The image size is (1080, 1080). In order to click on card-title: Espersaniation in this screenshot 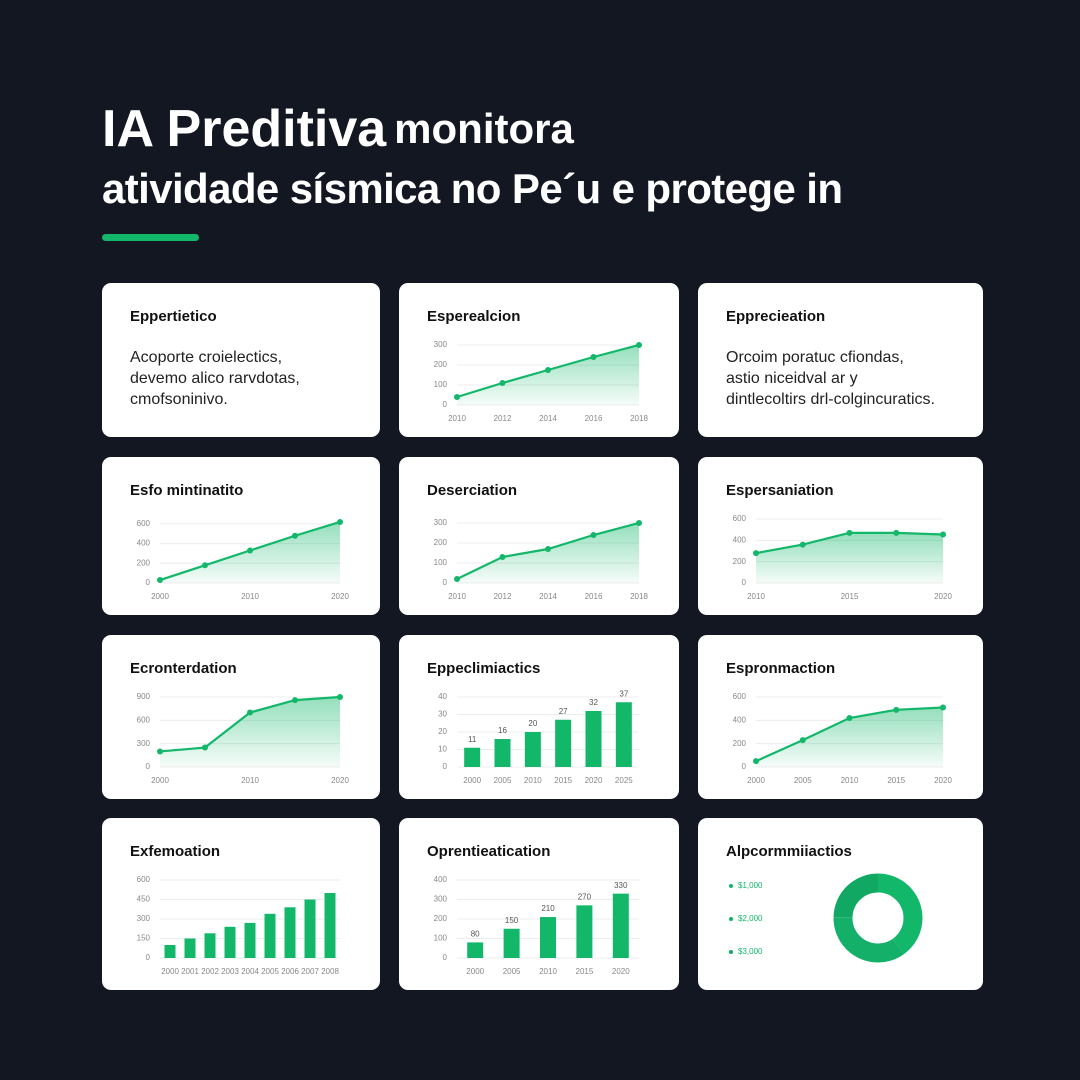, I will do `click(780, 490)`.